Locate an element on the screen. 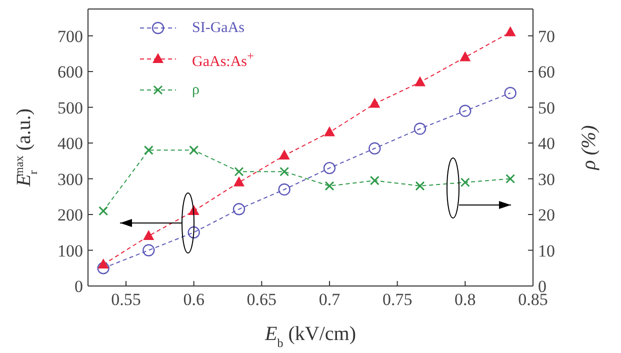  y2-tick-label: 30 is located at coordinates (546, 179).